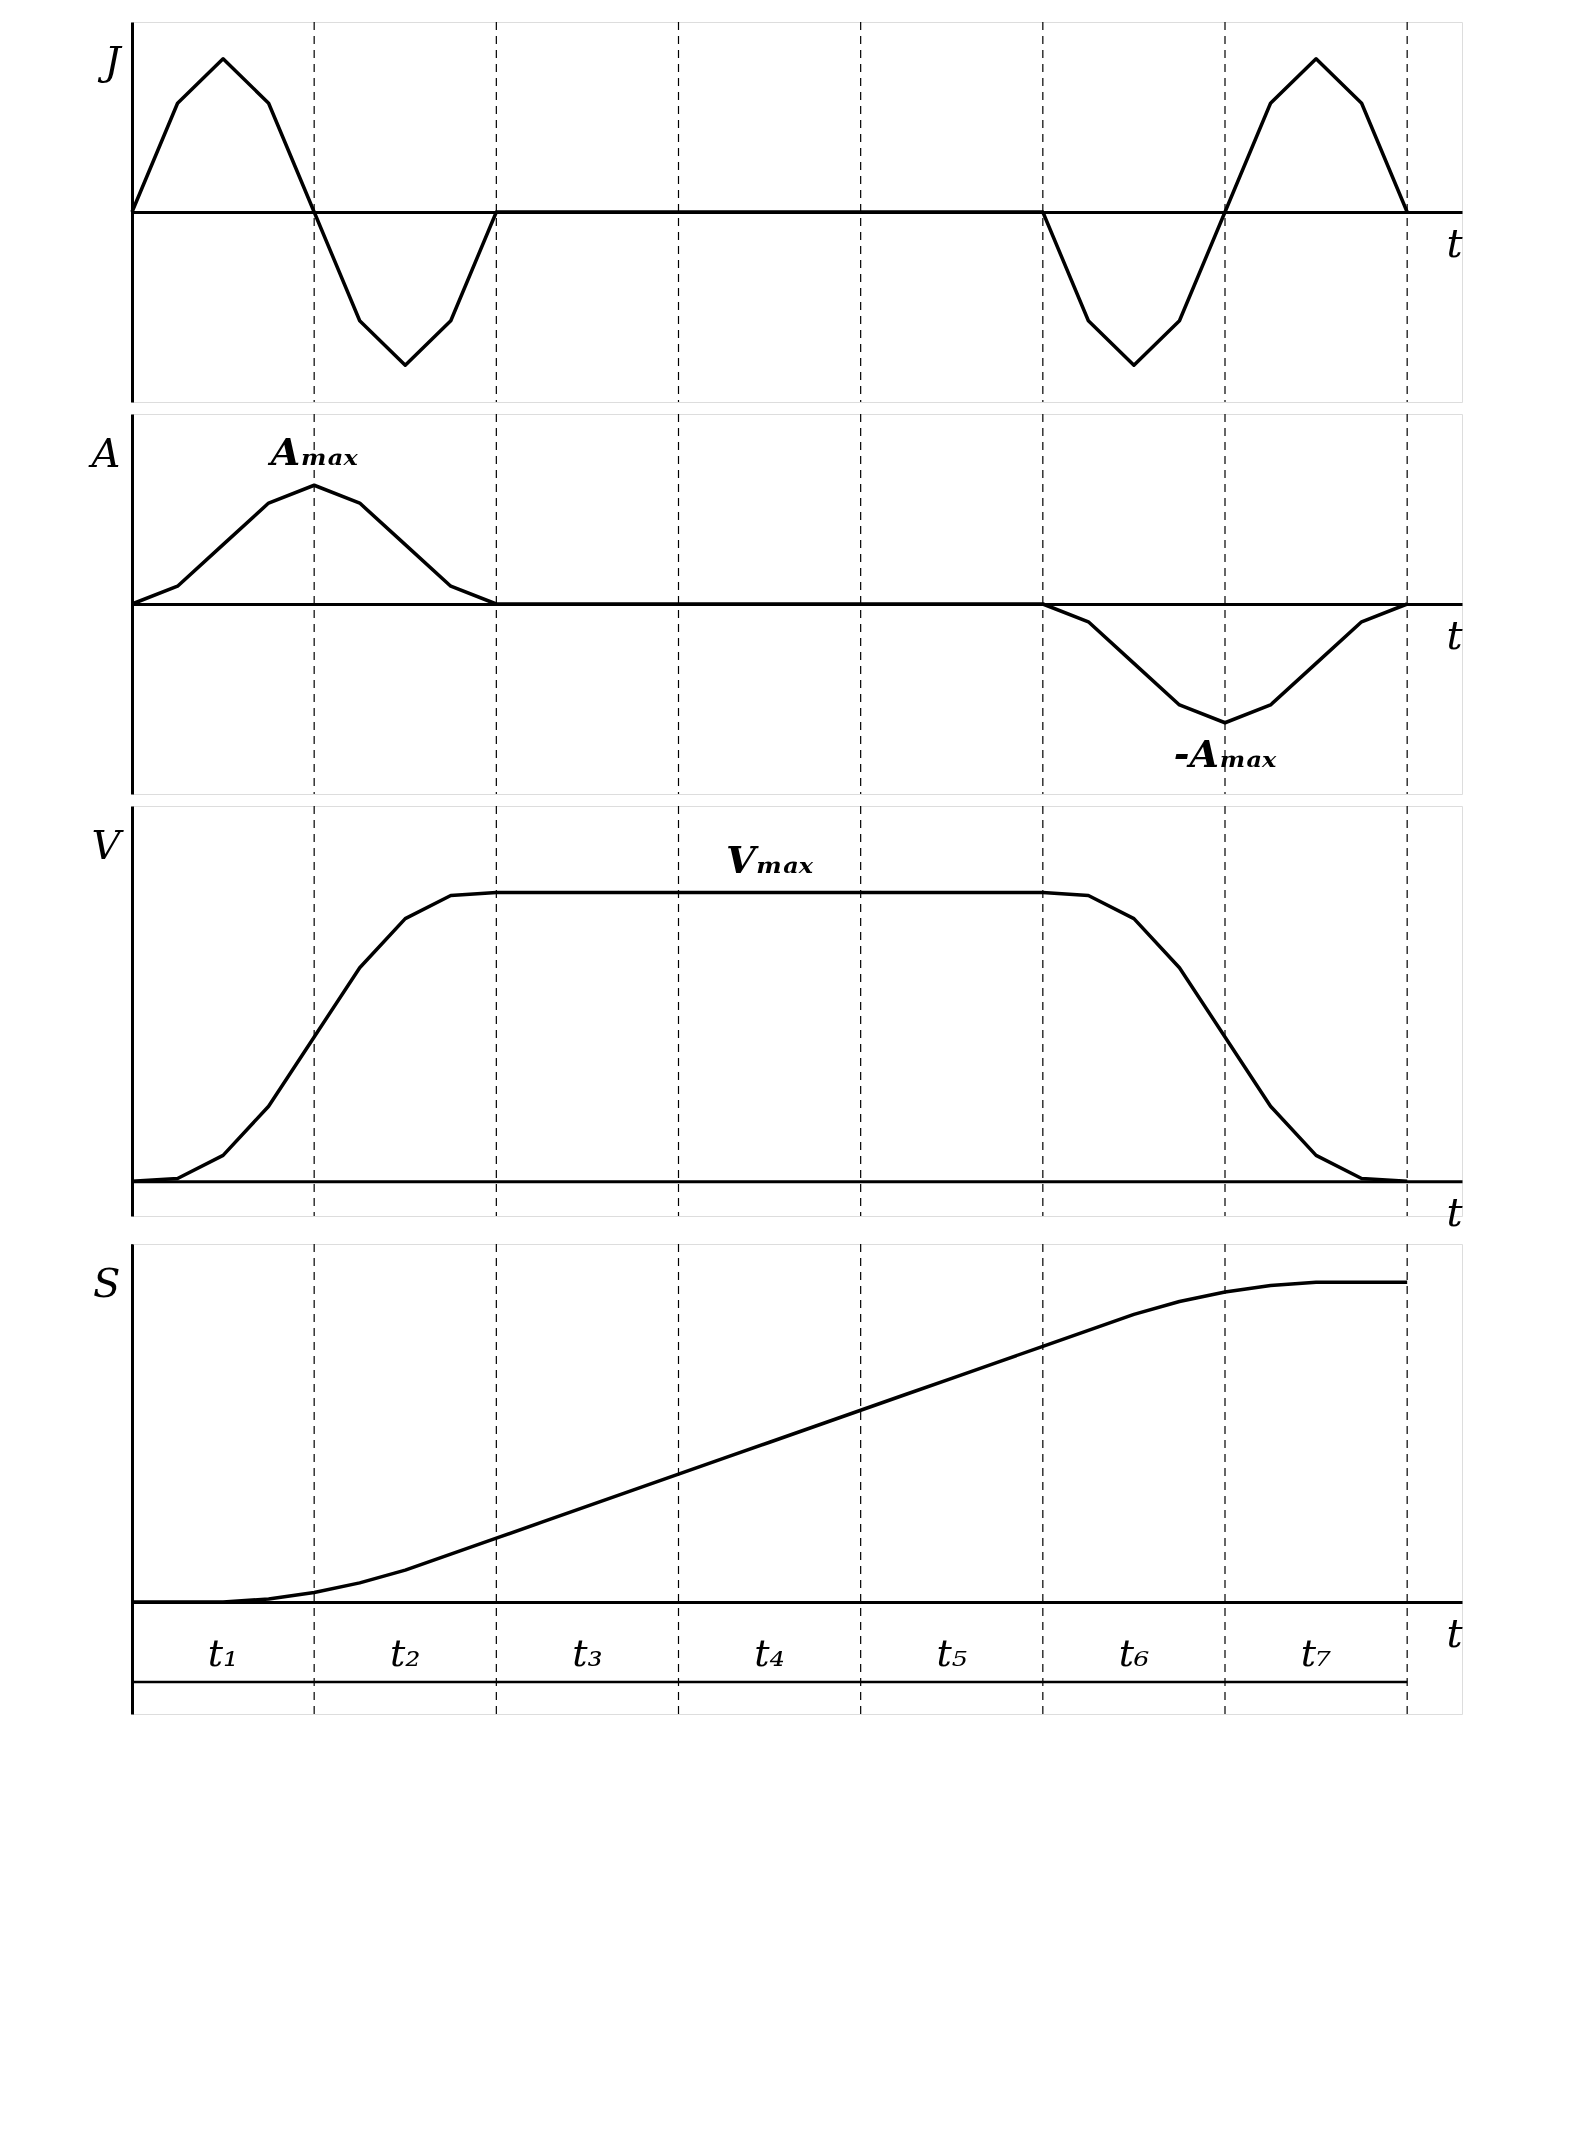  Describe the element at coordinates (223, 1653) in the screenshot. I see `text: t₁` at that location.